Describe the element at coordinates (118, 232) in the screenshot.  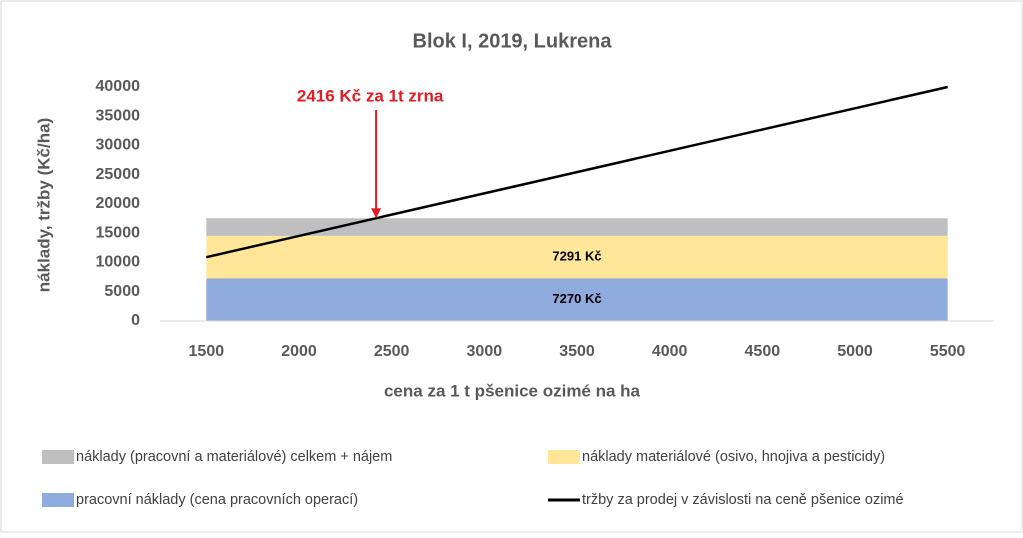
I see `y-tick-label: 15000` at that location.